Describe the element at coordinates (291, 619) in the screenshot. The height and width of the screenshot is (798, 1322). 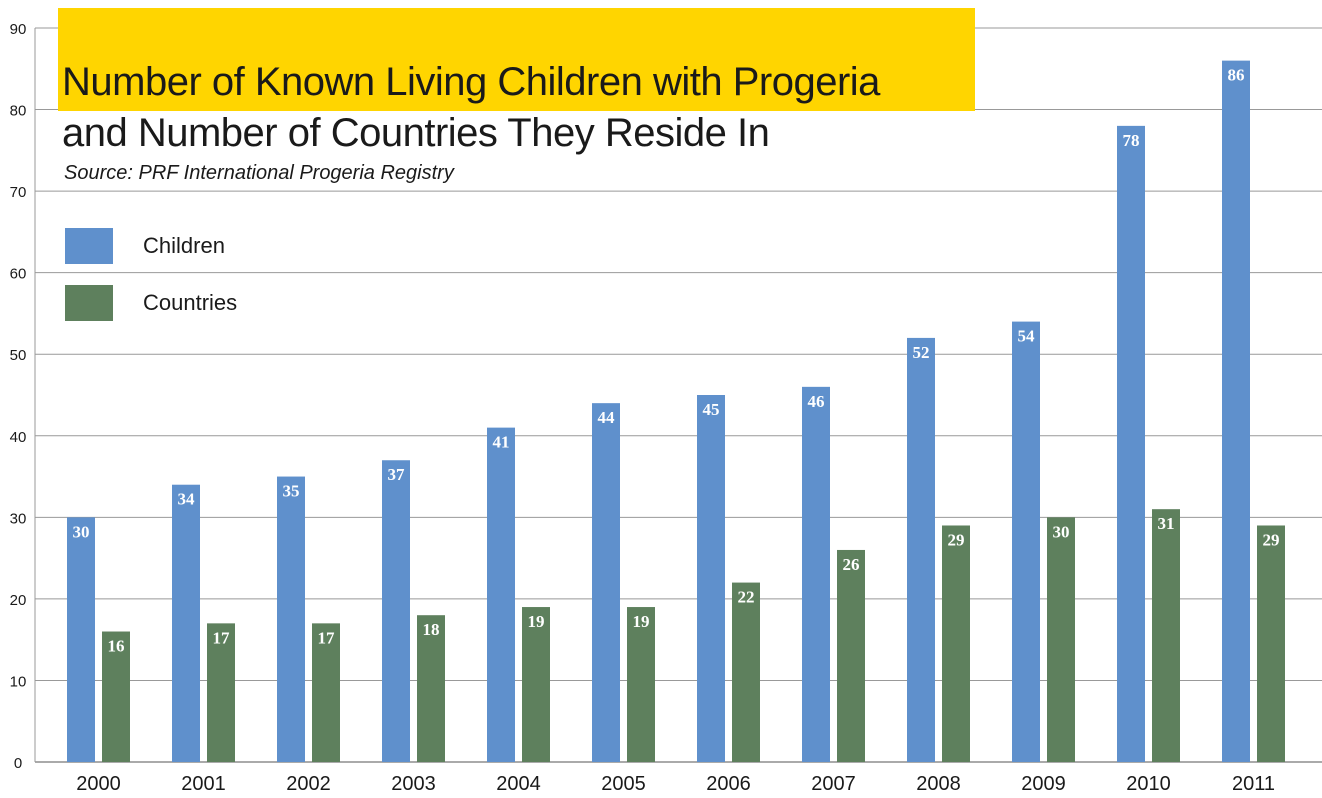
I see `bar-children-2002` at that location.